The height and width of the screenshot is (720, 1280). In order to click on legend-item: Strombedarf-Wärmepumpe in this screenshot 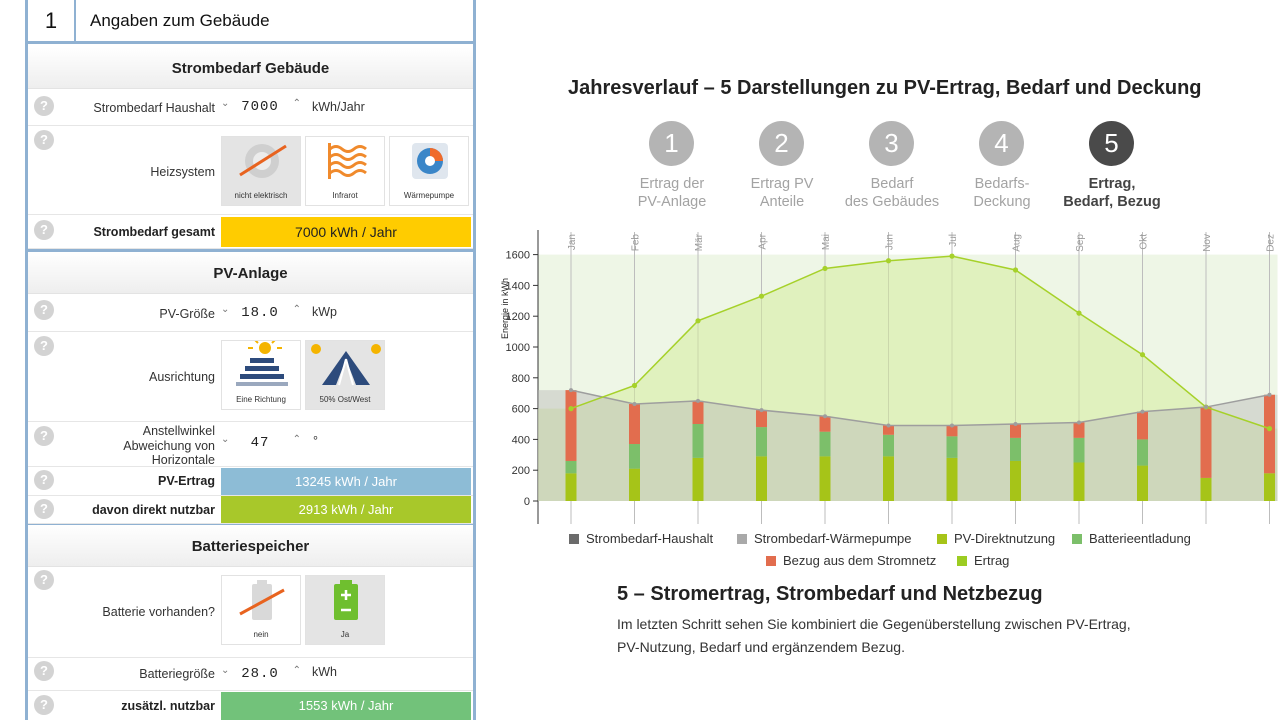, I will do `click(824, 538)`.